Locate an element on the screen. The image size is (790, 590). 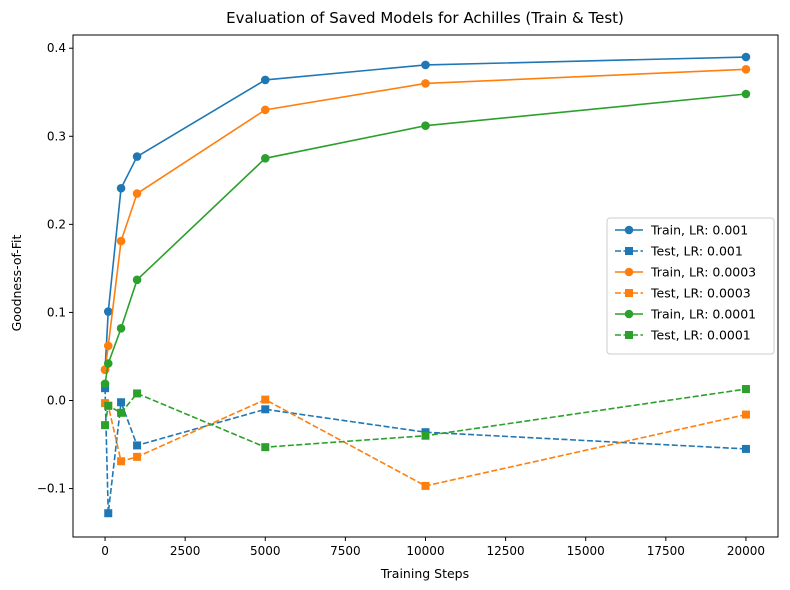
y-tick-label: 0.4 is located at coordinates (56, 48).